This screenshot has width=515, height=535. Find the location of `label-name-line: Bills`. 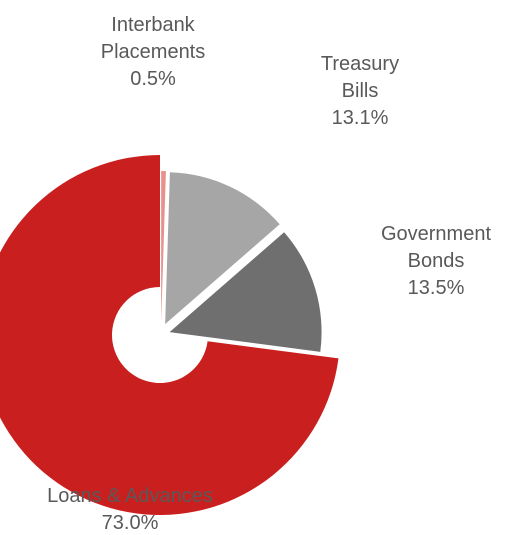

label-name-line: Bills is located at coordinates (360, 91).